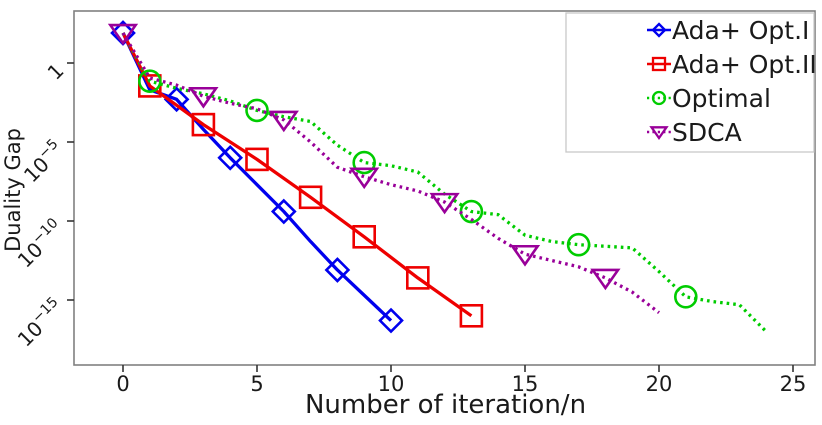 This screenshot has width=822, height=425. I want to click on legend-label: Ada+ Opt.II, so click(744, 64).